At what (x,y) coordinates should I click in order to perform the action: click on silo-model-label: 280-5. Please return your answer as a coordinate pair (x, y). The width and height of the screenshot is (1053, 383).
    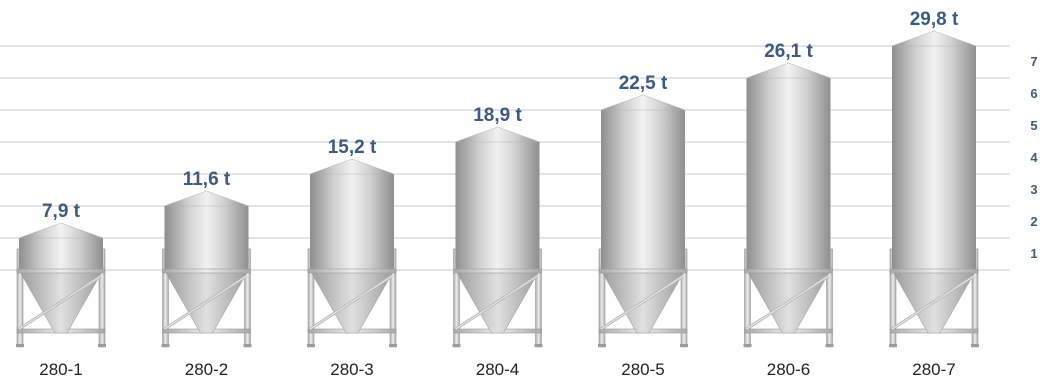
    Looking at the image, I should click on (642, 369).